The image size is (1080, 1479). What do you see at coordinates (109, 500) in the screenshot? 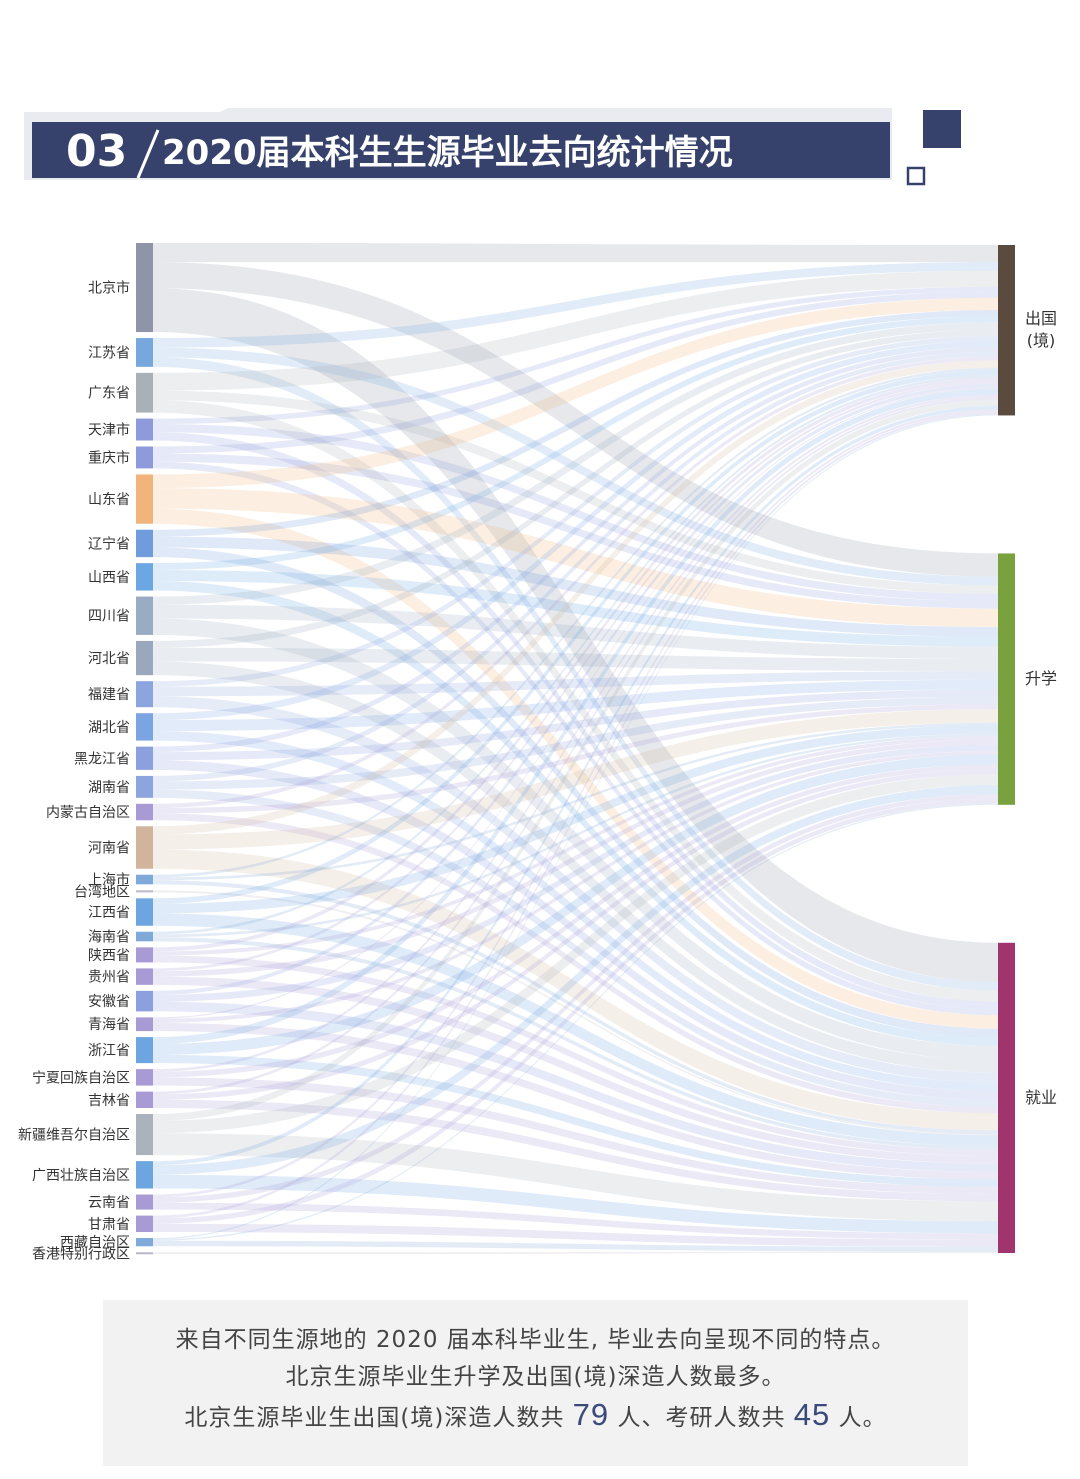
I see `source-label: 山东省` at bounding box center [109, 500].